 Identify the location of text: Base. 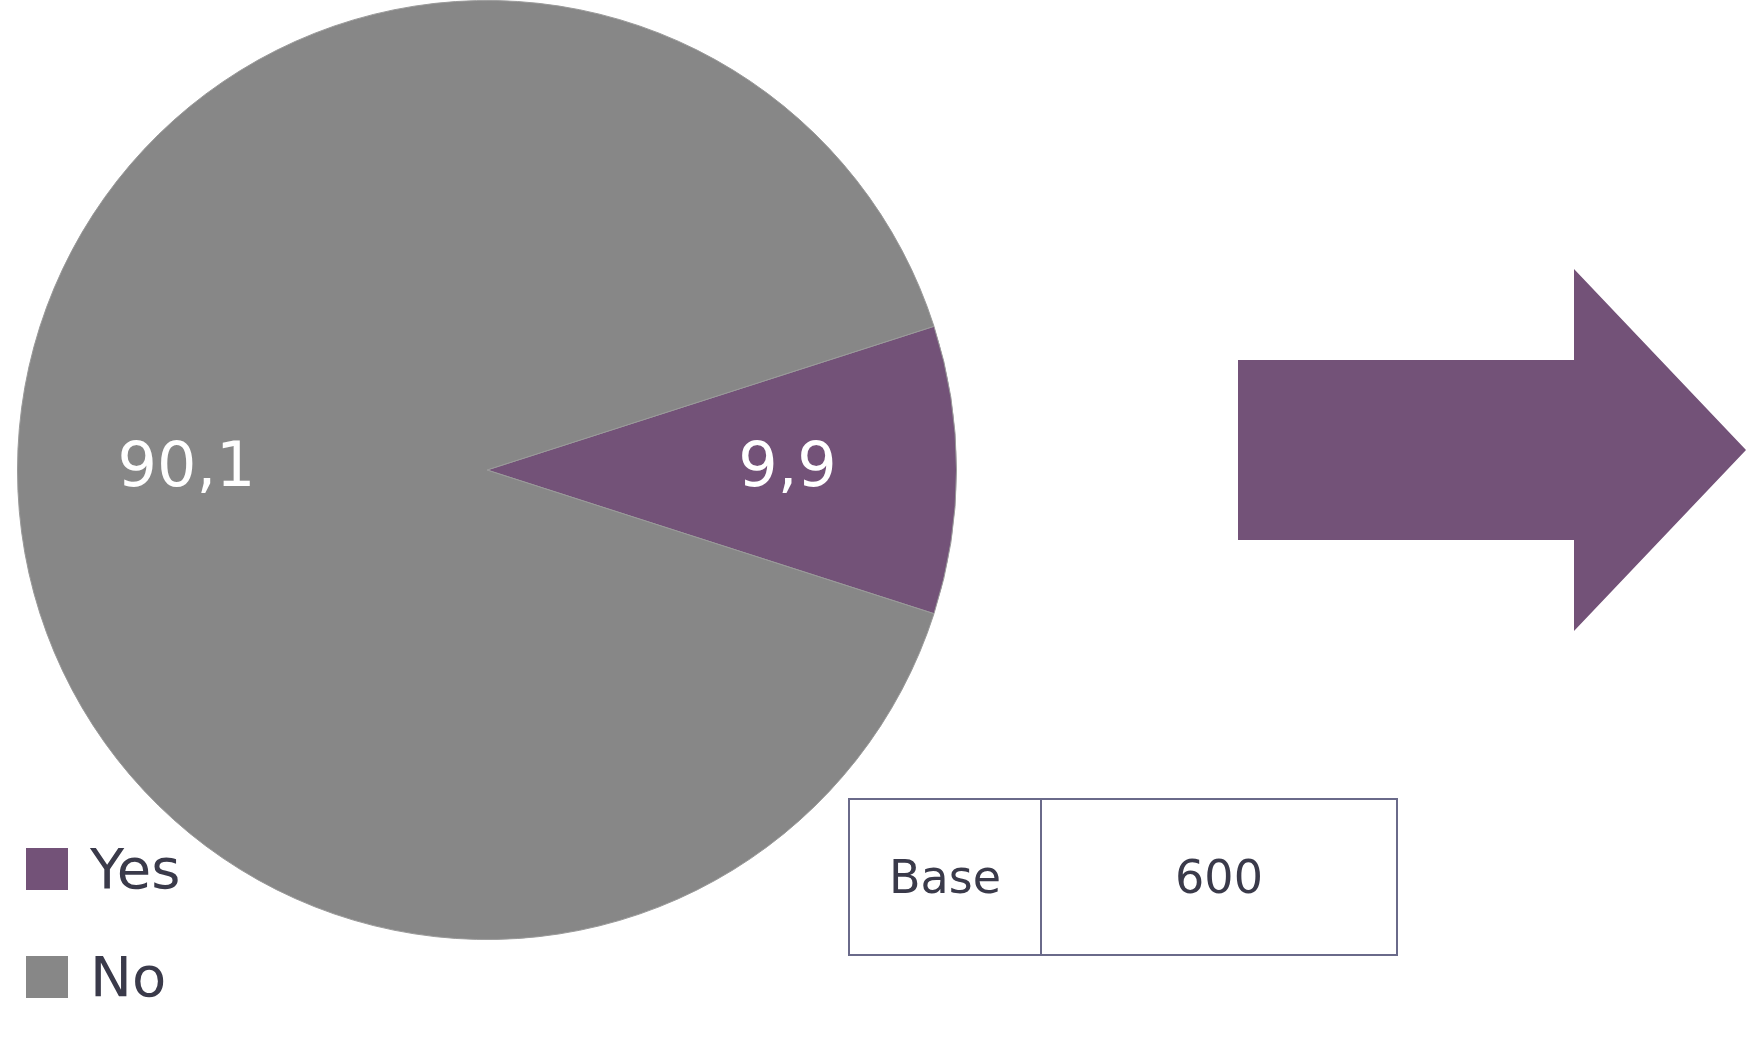
(945, 877).